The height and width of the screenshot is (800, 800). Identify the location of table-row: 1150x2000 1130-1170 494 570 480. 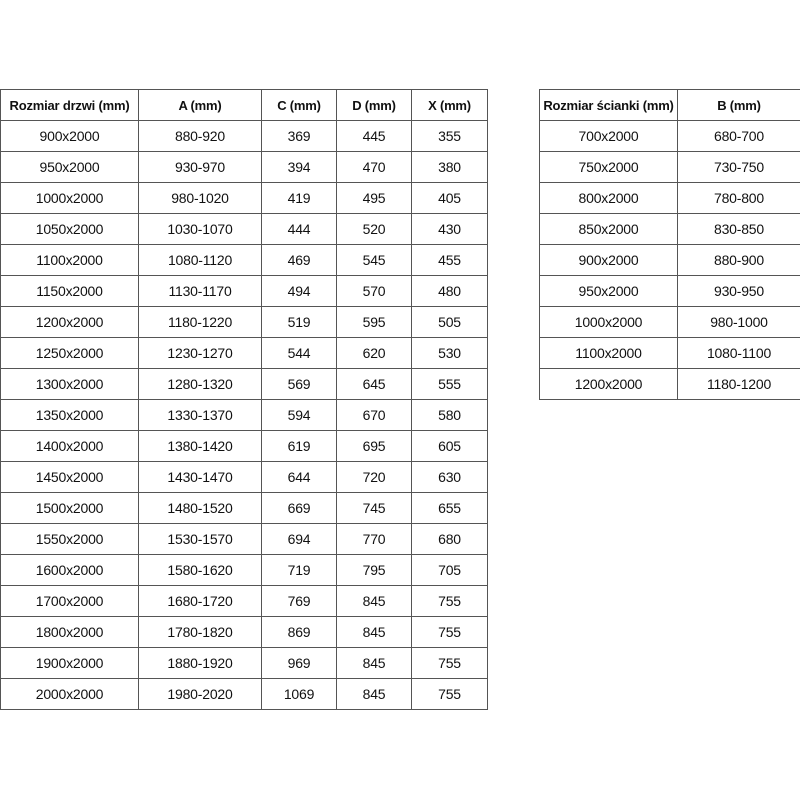
(244, 291).